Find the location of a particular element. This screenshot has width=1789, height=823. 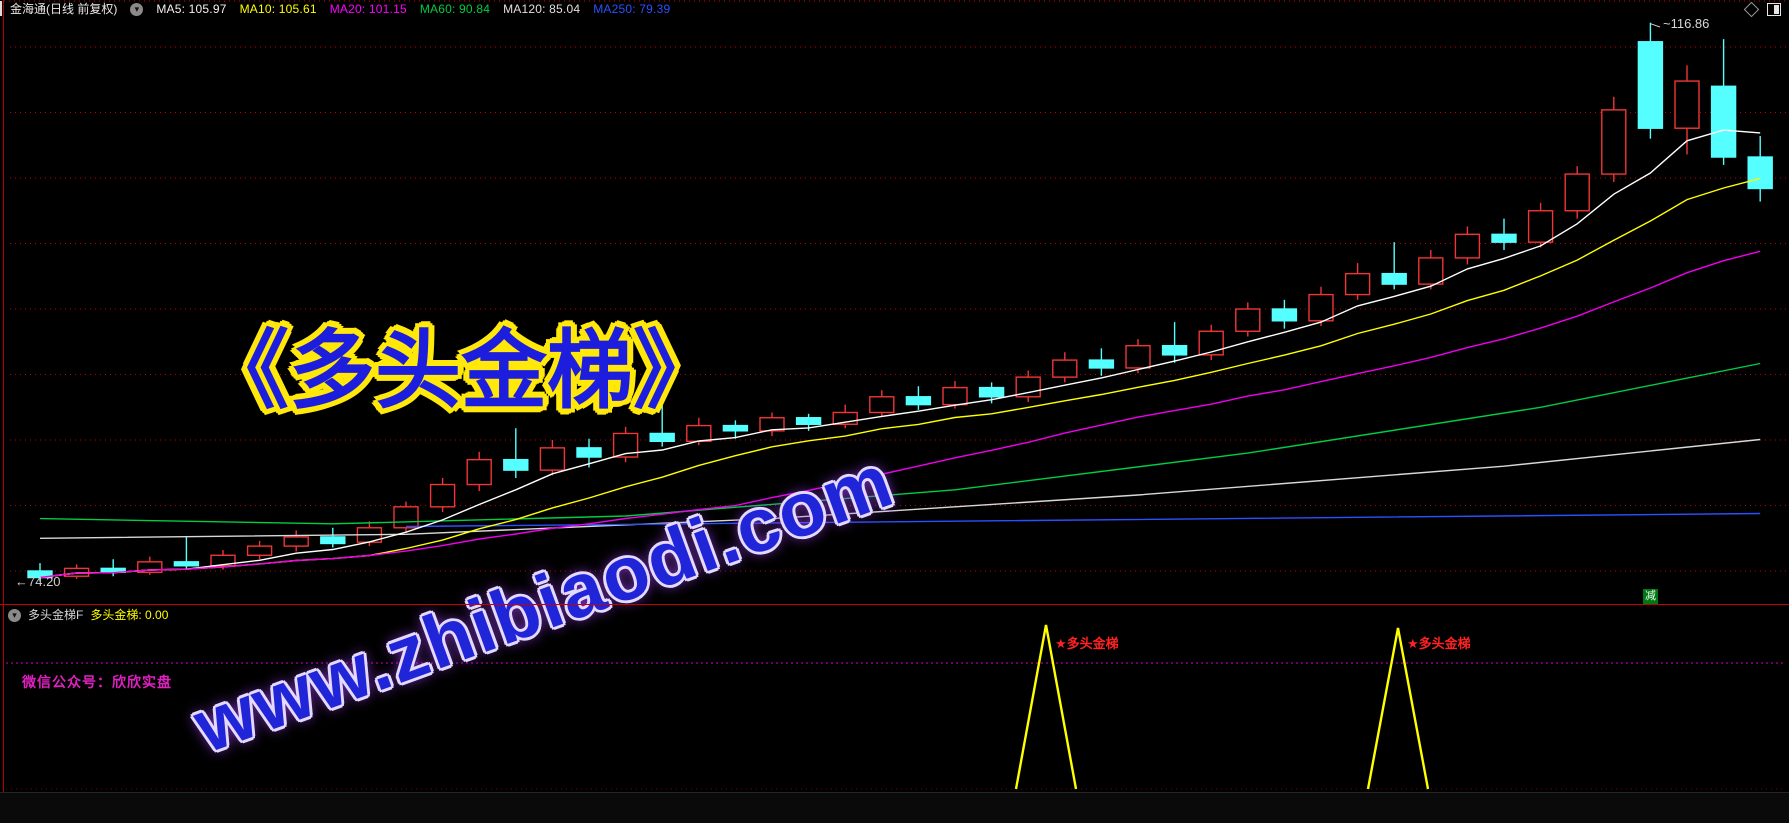

split-window-icon is located at coordinates (1774, 9).